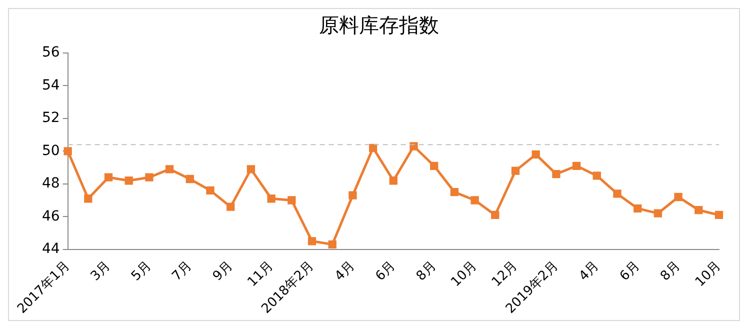 The image size is (750, 331). What do you see at coordinates (505, 274) in the screenshot?
I see `x-tick-label: 12月` at bounding box center [505, 274].